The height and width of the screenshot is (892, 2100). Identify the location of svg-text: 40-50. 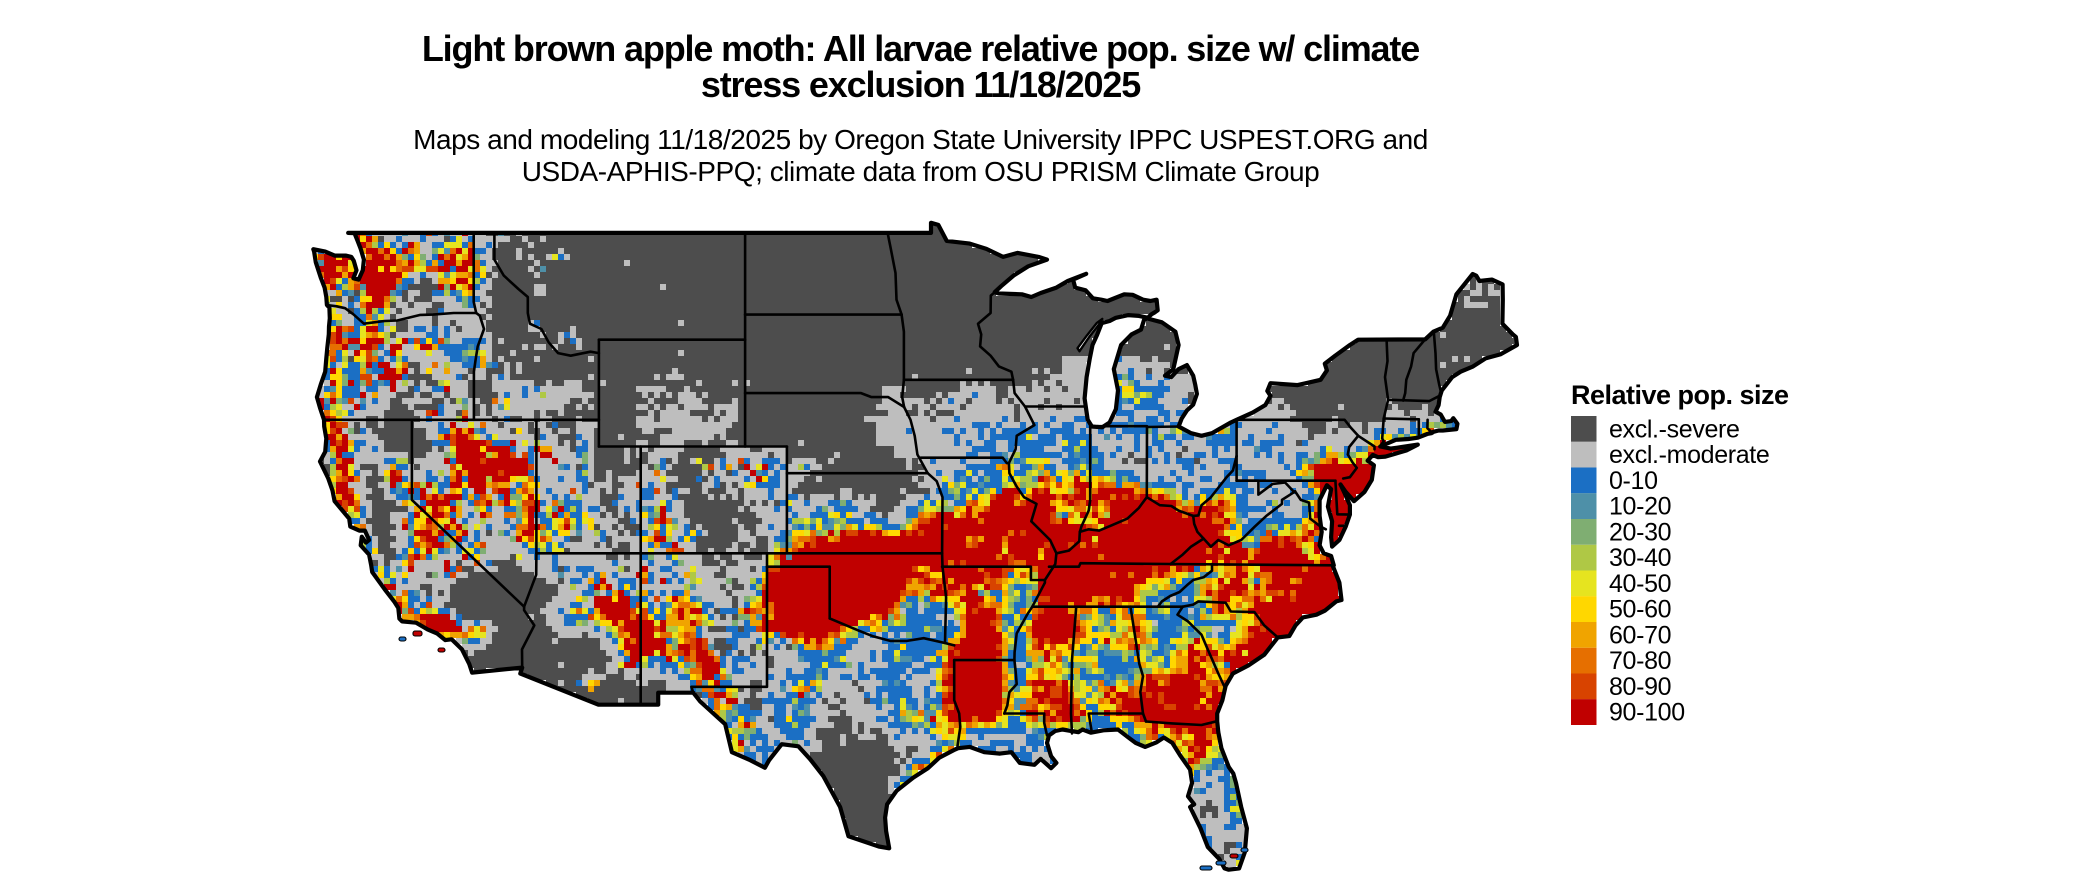
(1640, 584).